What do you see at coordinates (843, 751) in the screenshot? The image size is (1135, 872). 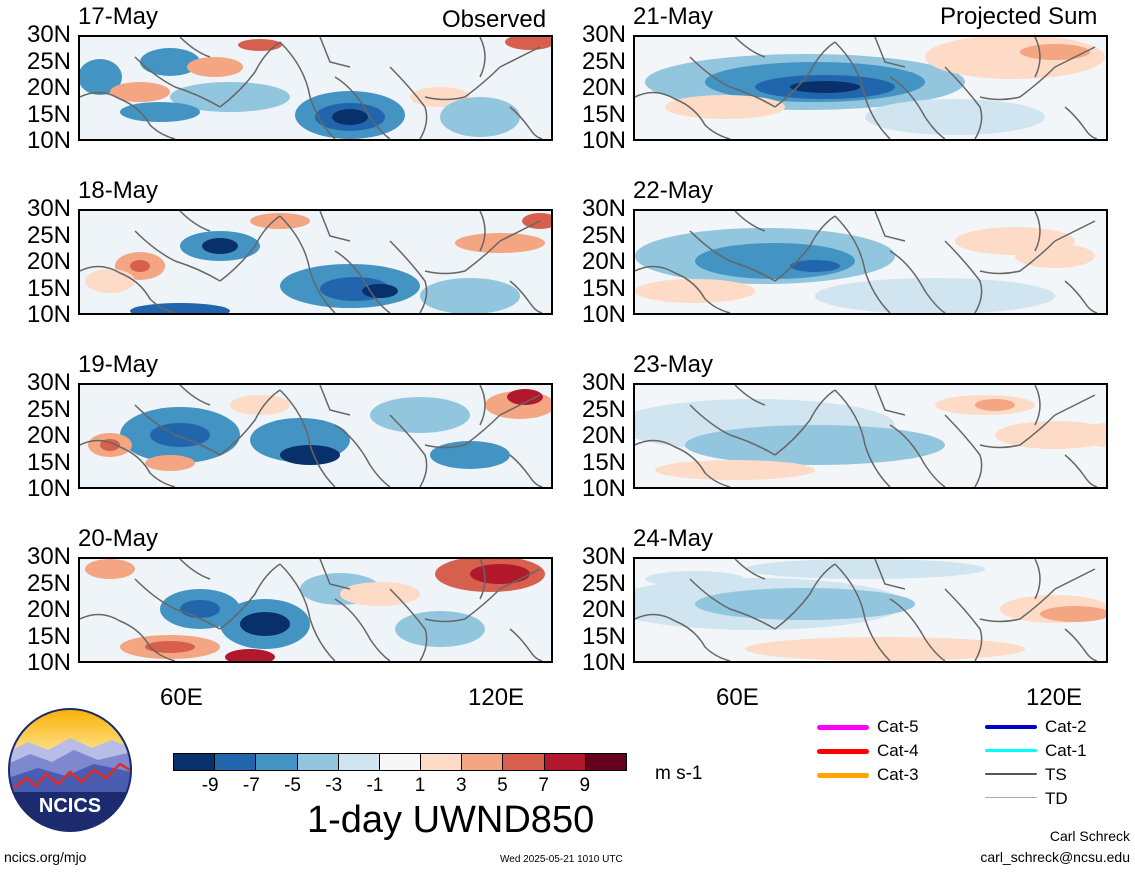 I see `legend-line-cat4` at bounding box center [843, 751].